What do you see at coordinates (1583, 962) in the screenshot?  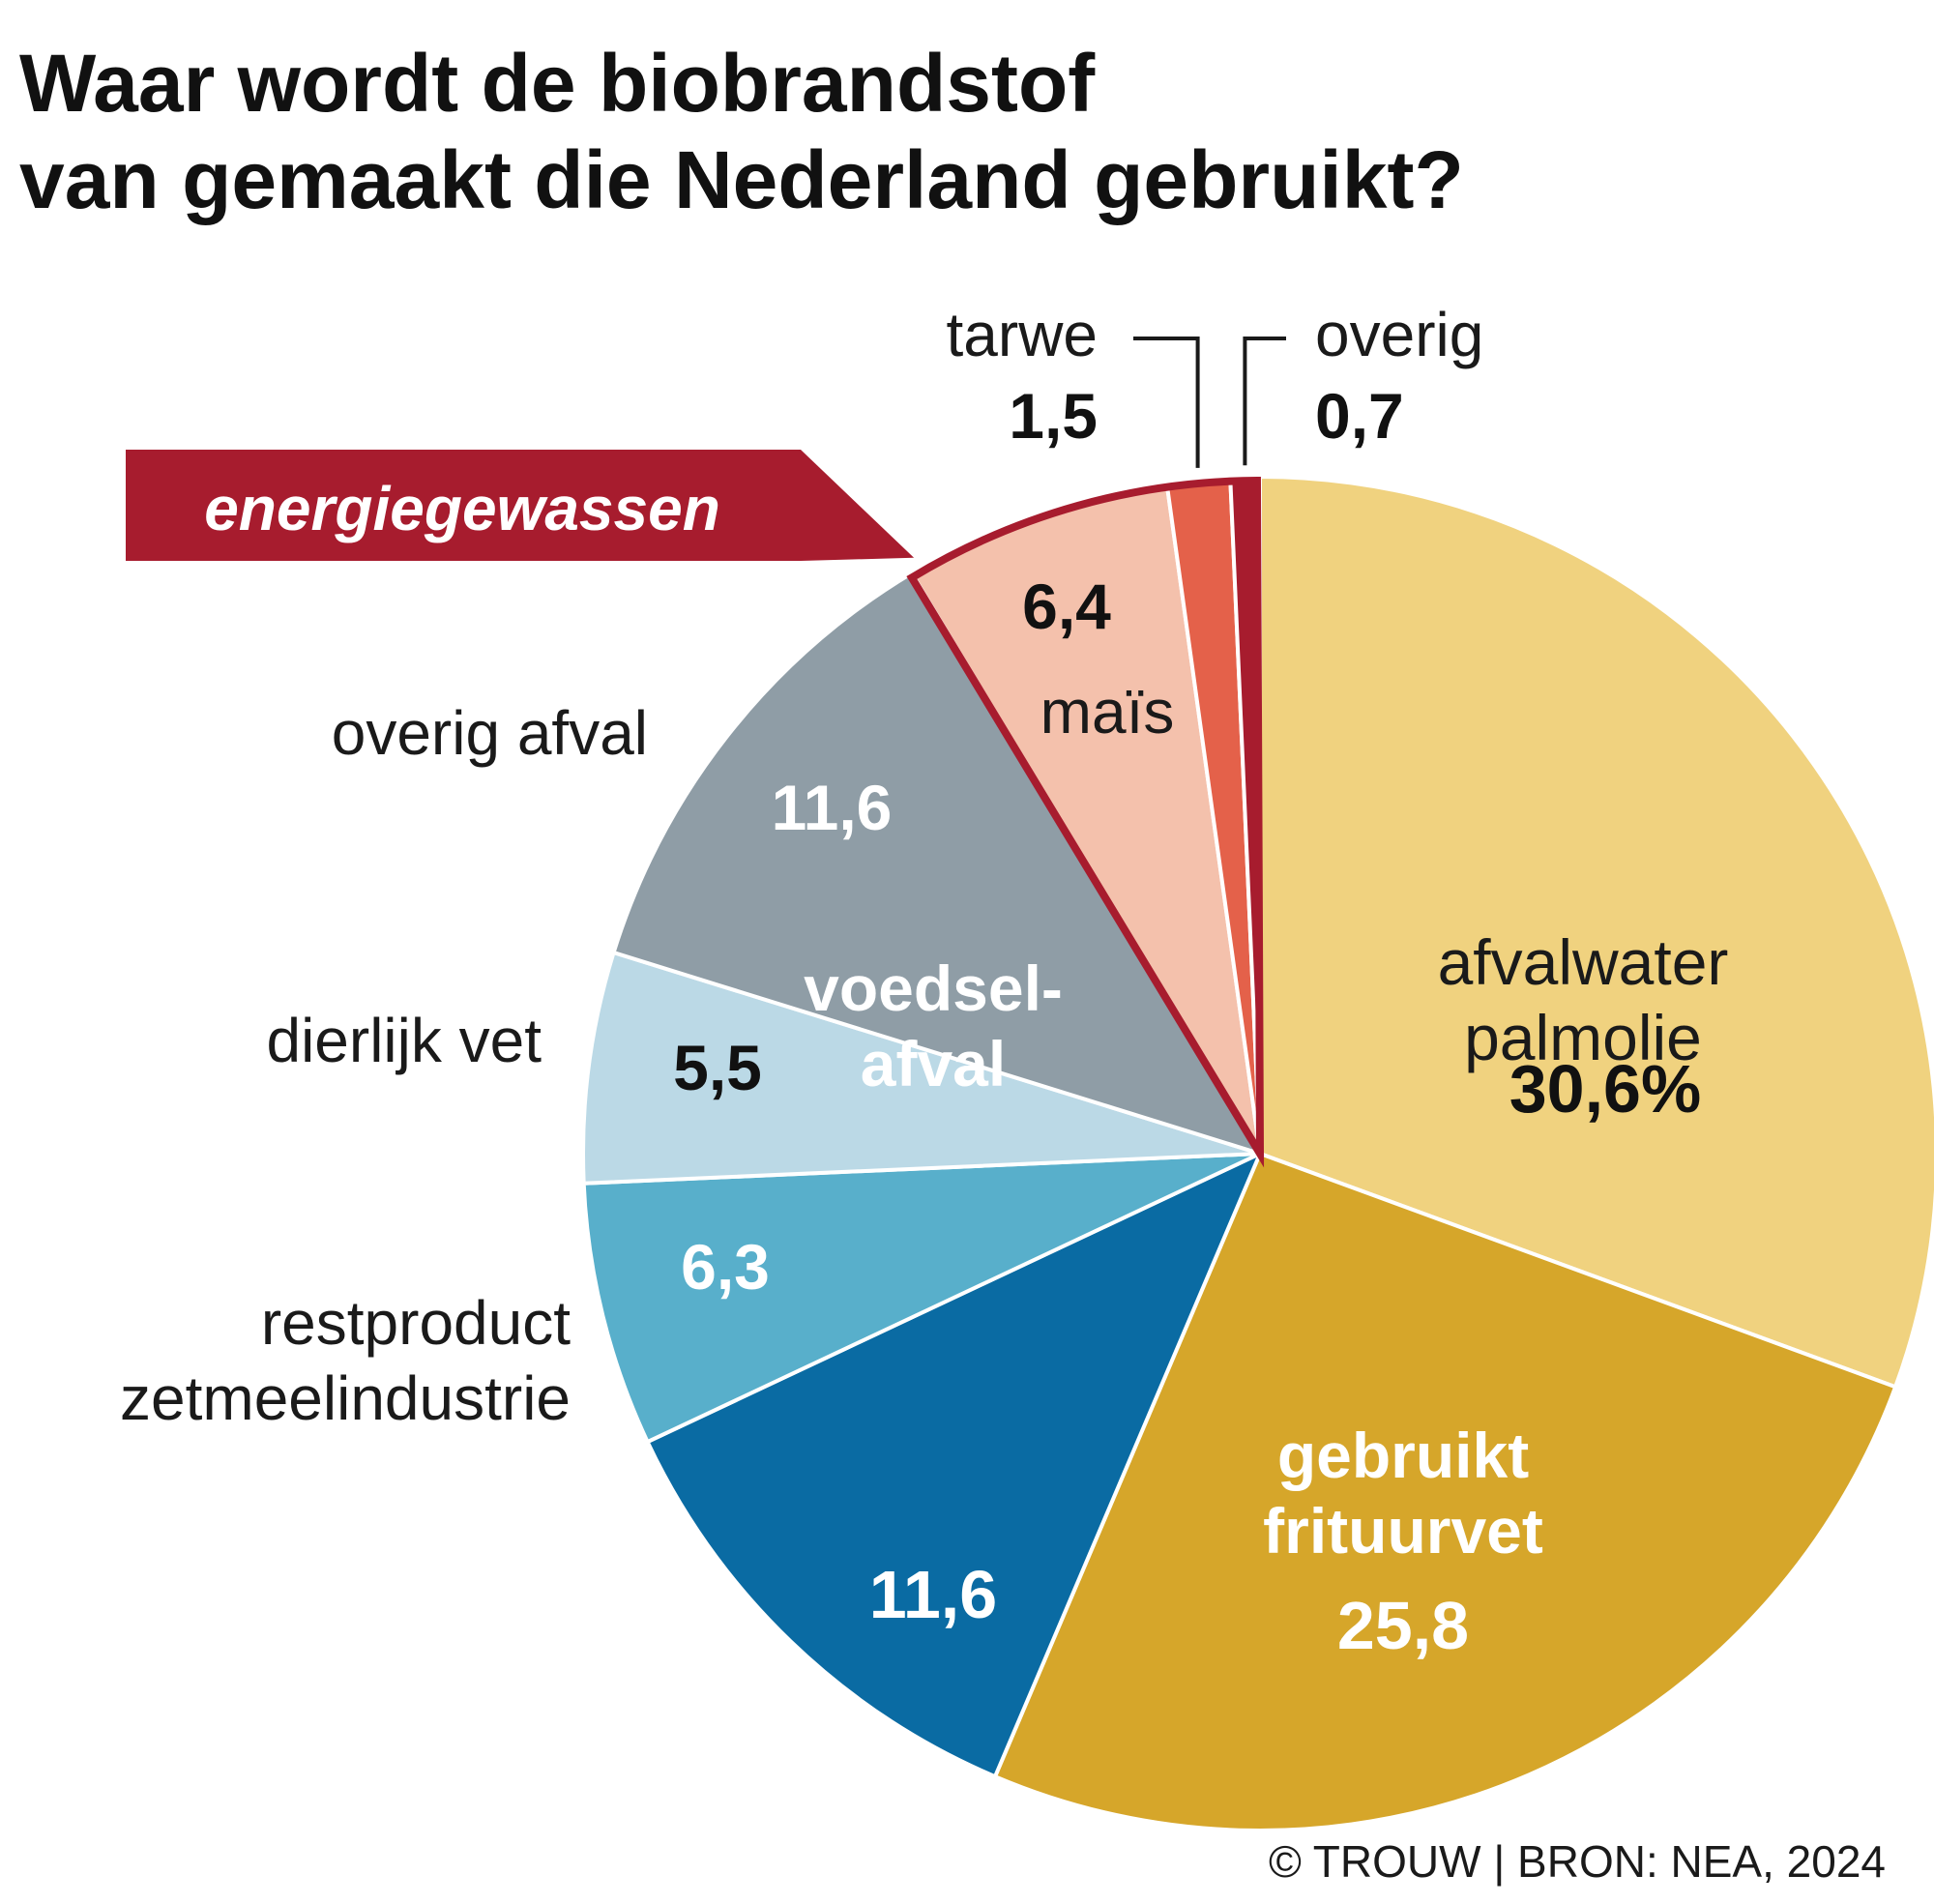 I see `label-afvalwater-palmolie-line-1: afvalwater` at bounding box center [1583, 962].